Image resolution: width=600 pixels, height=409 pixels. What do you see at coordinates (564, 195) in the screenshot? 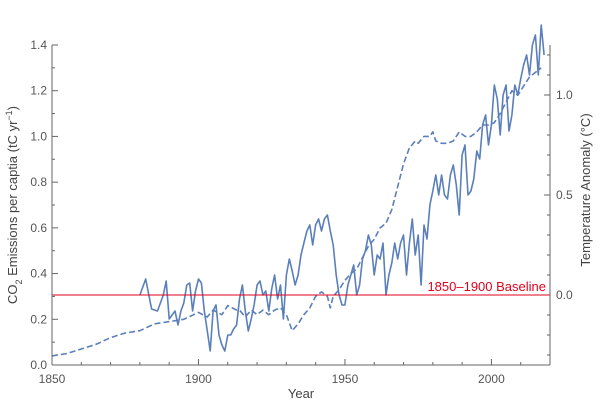
I see `y-right-tick-label: 0.5` at bounding box center [564, 195].